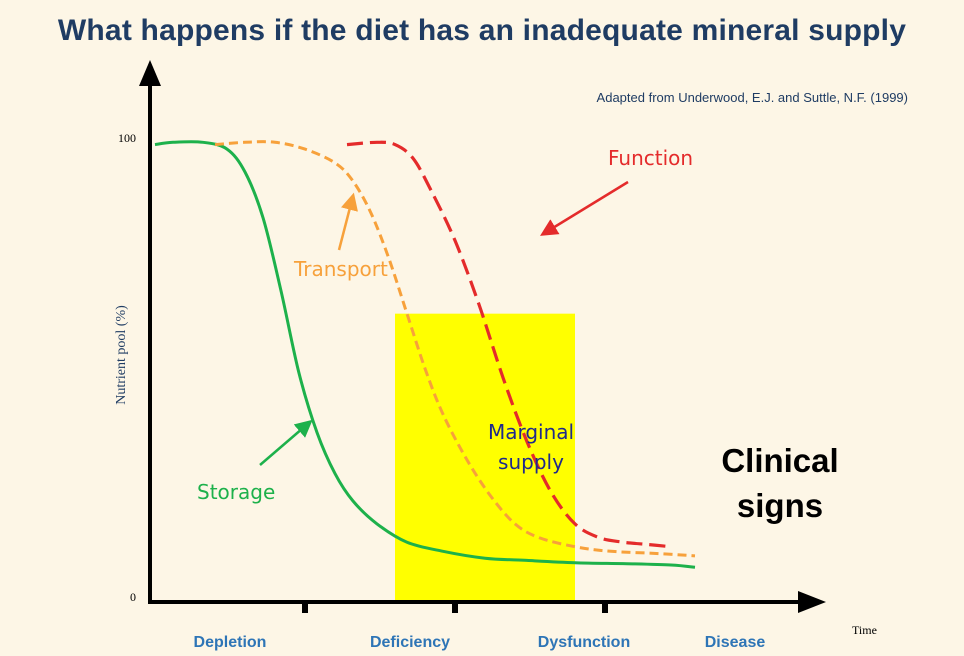  I want to click on phase-label-depletion: Depletion, so click(230, 642).